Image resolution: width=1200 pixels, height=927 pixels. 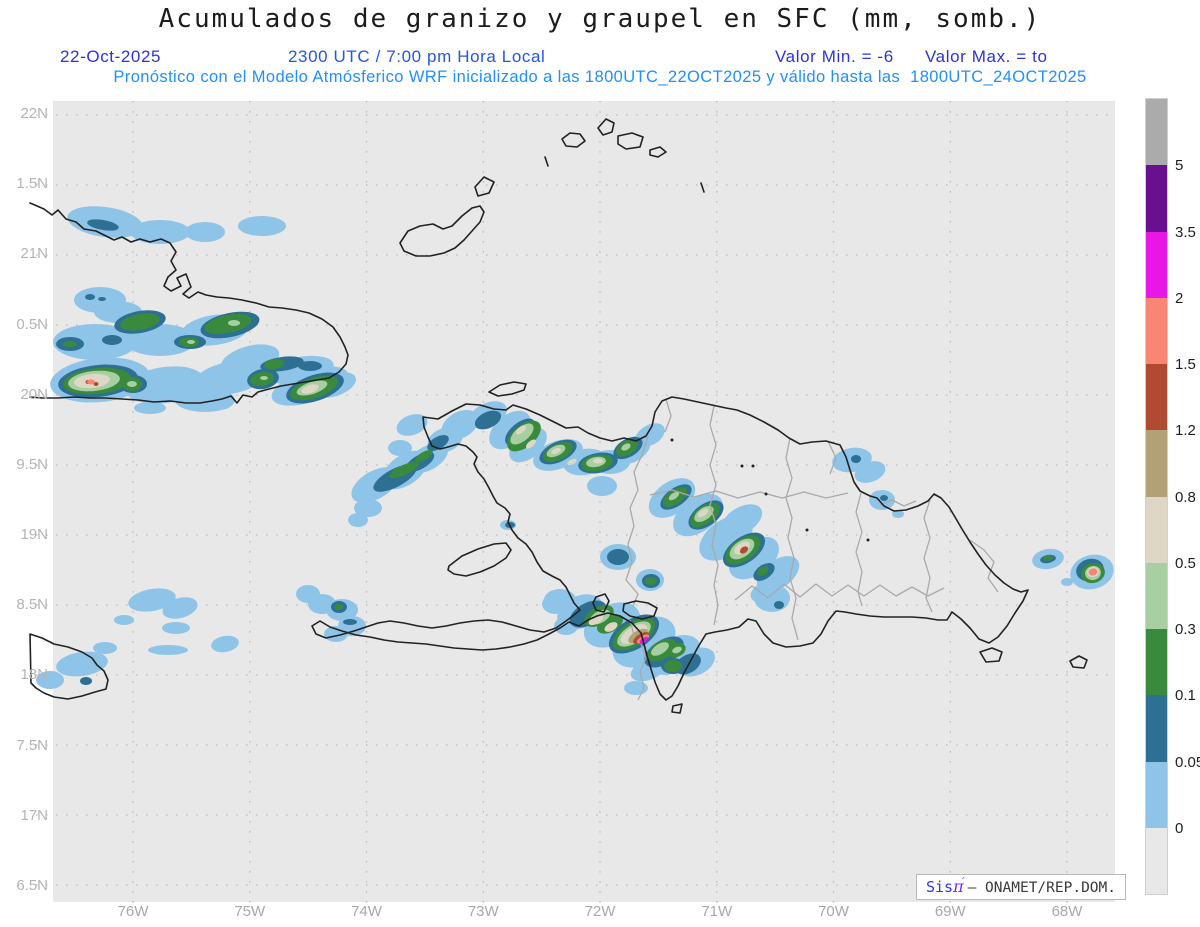 I want to click on colorbar-tick-label: 0.1, so click(x=1185, y=696).